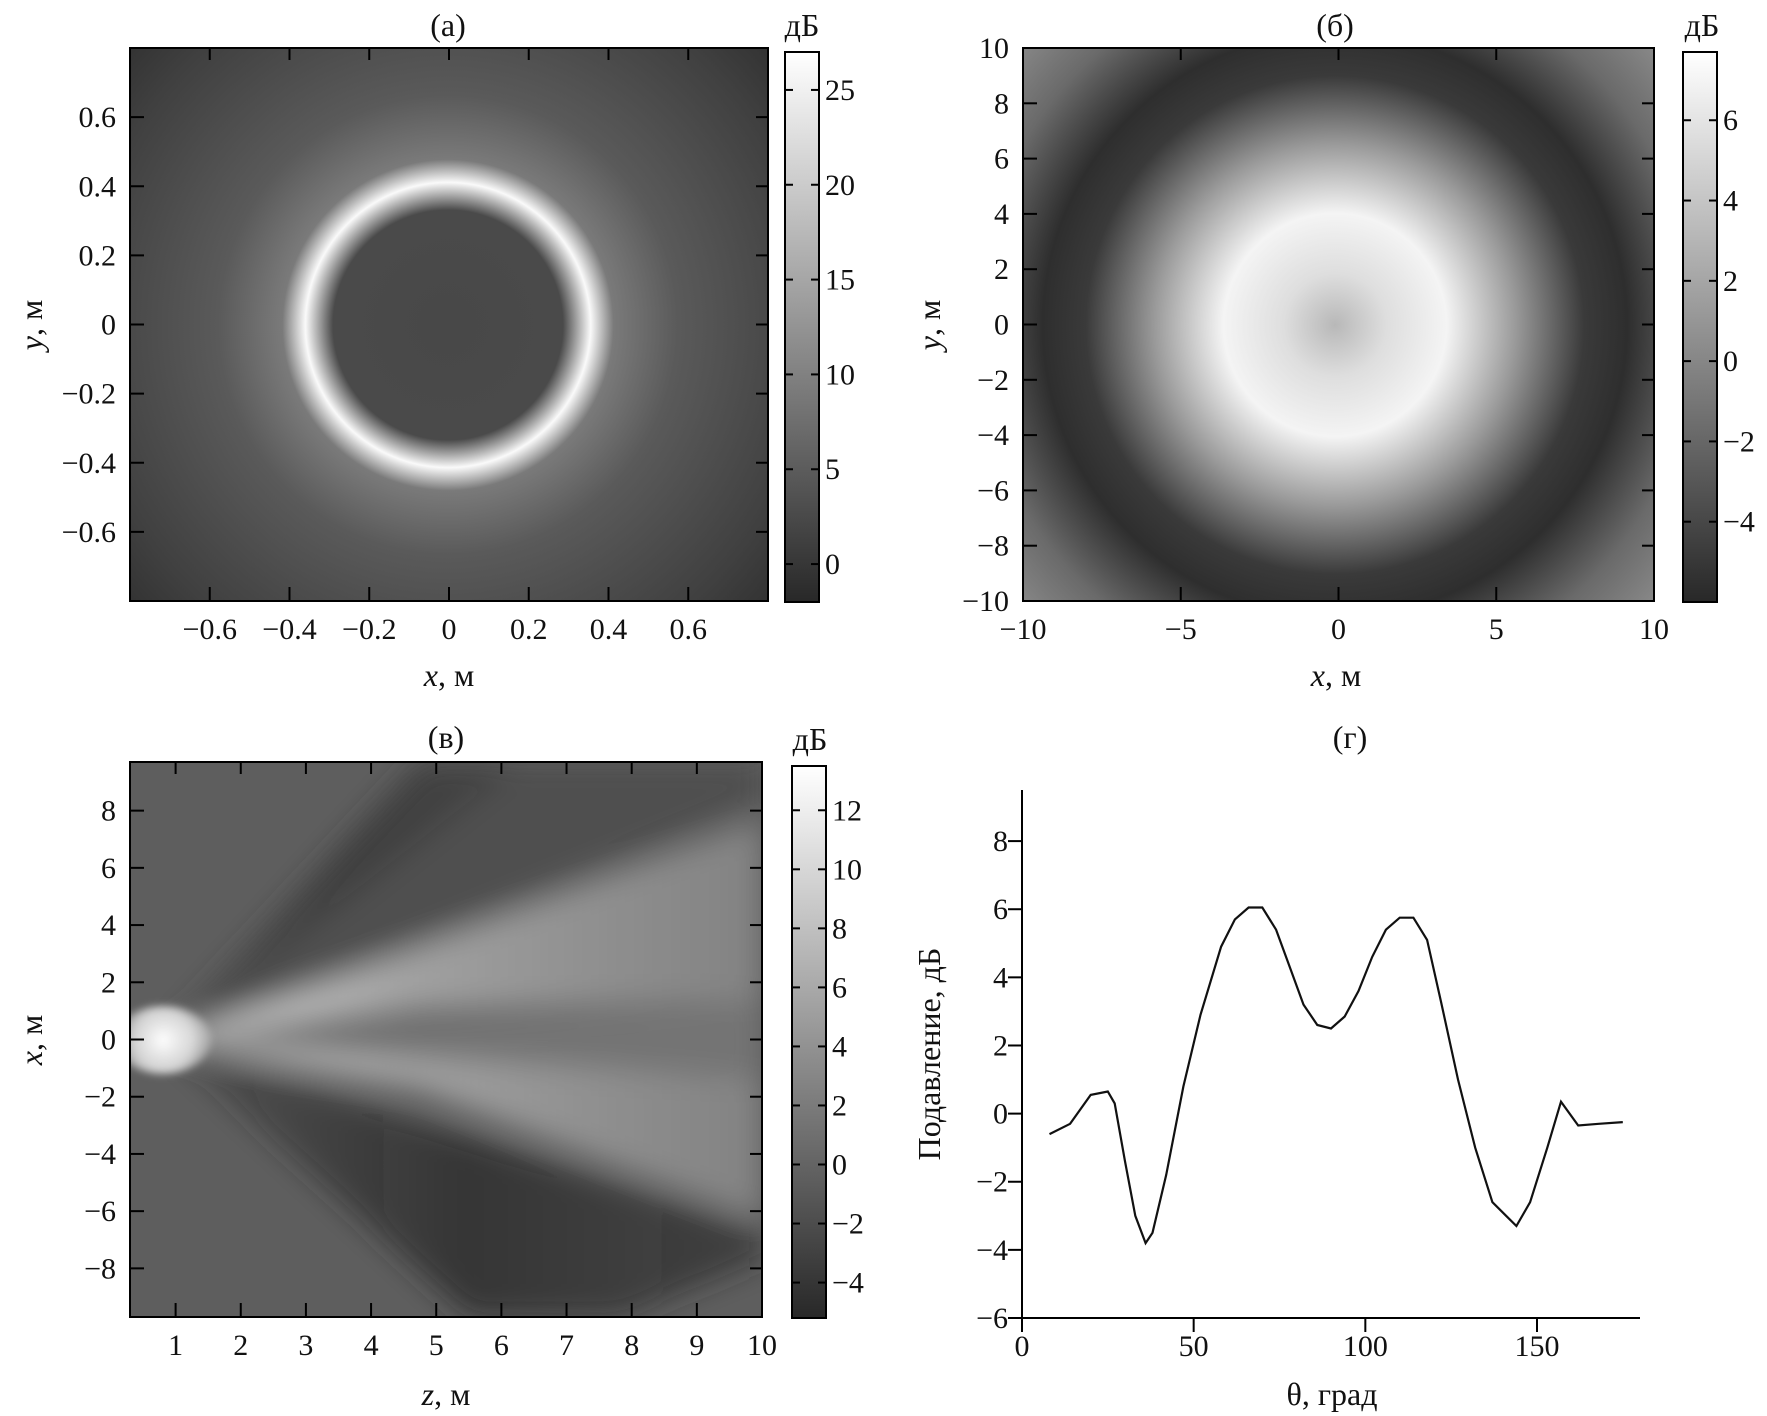 This screenshot has width=1767, height=1416. What do you see at coordinates (1730, 120) in the screenshot?
I see `colorbar-tick-label: 6` at bounding box center [1730, 120].